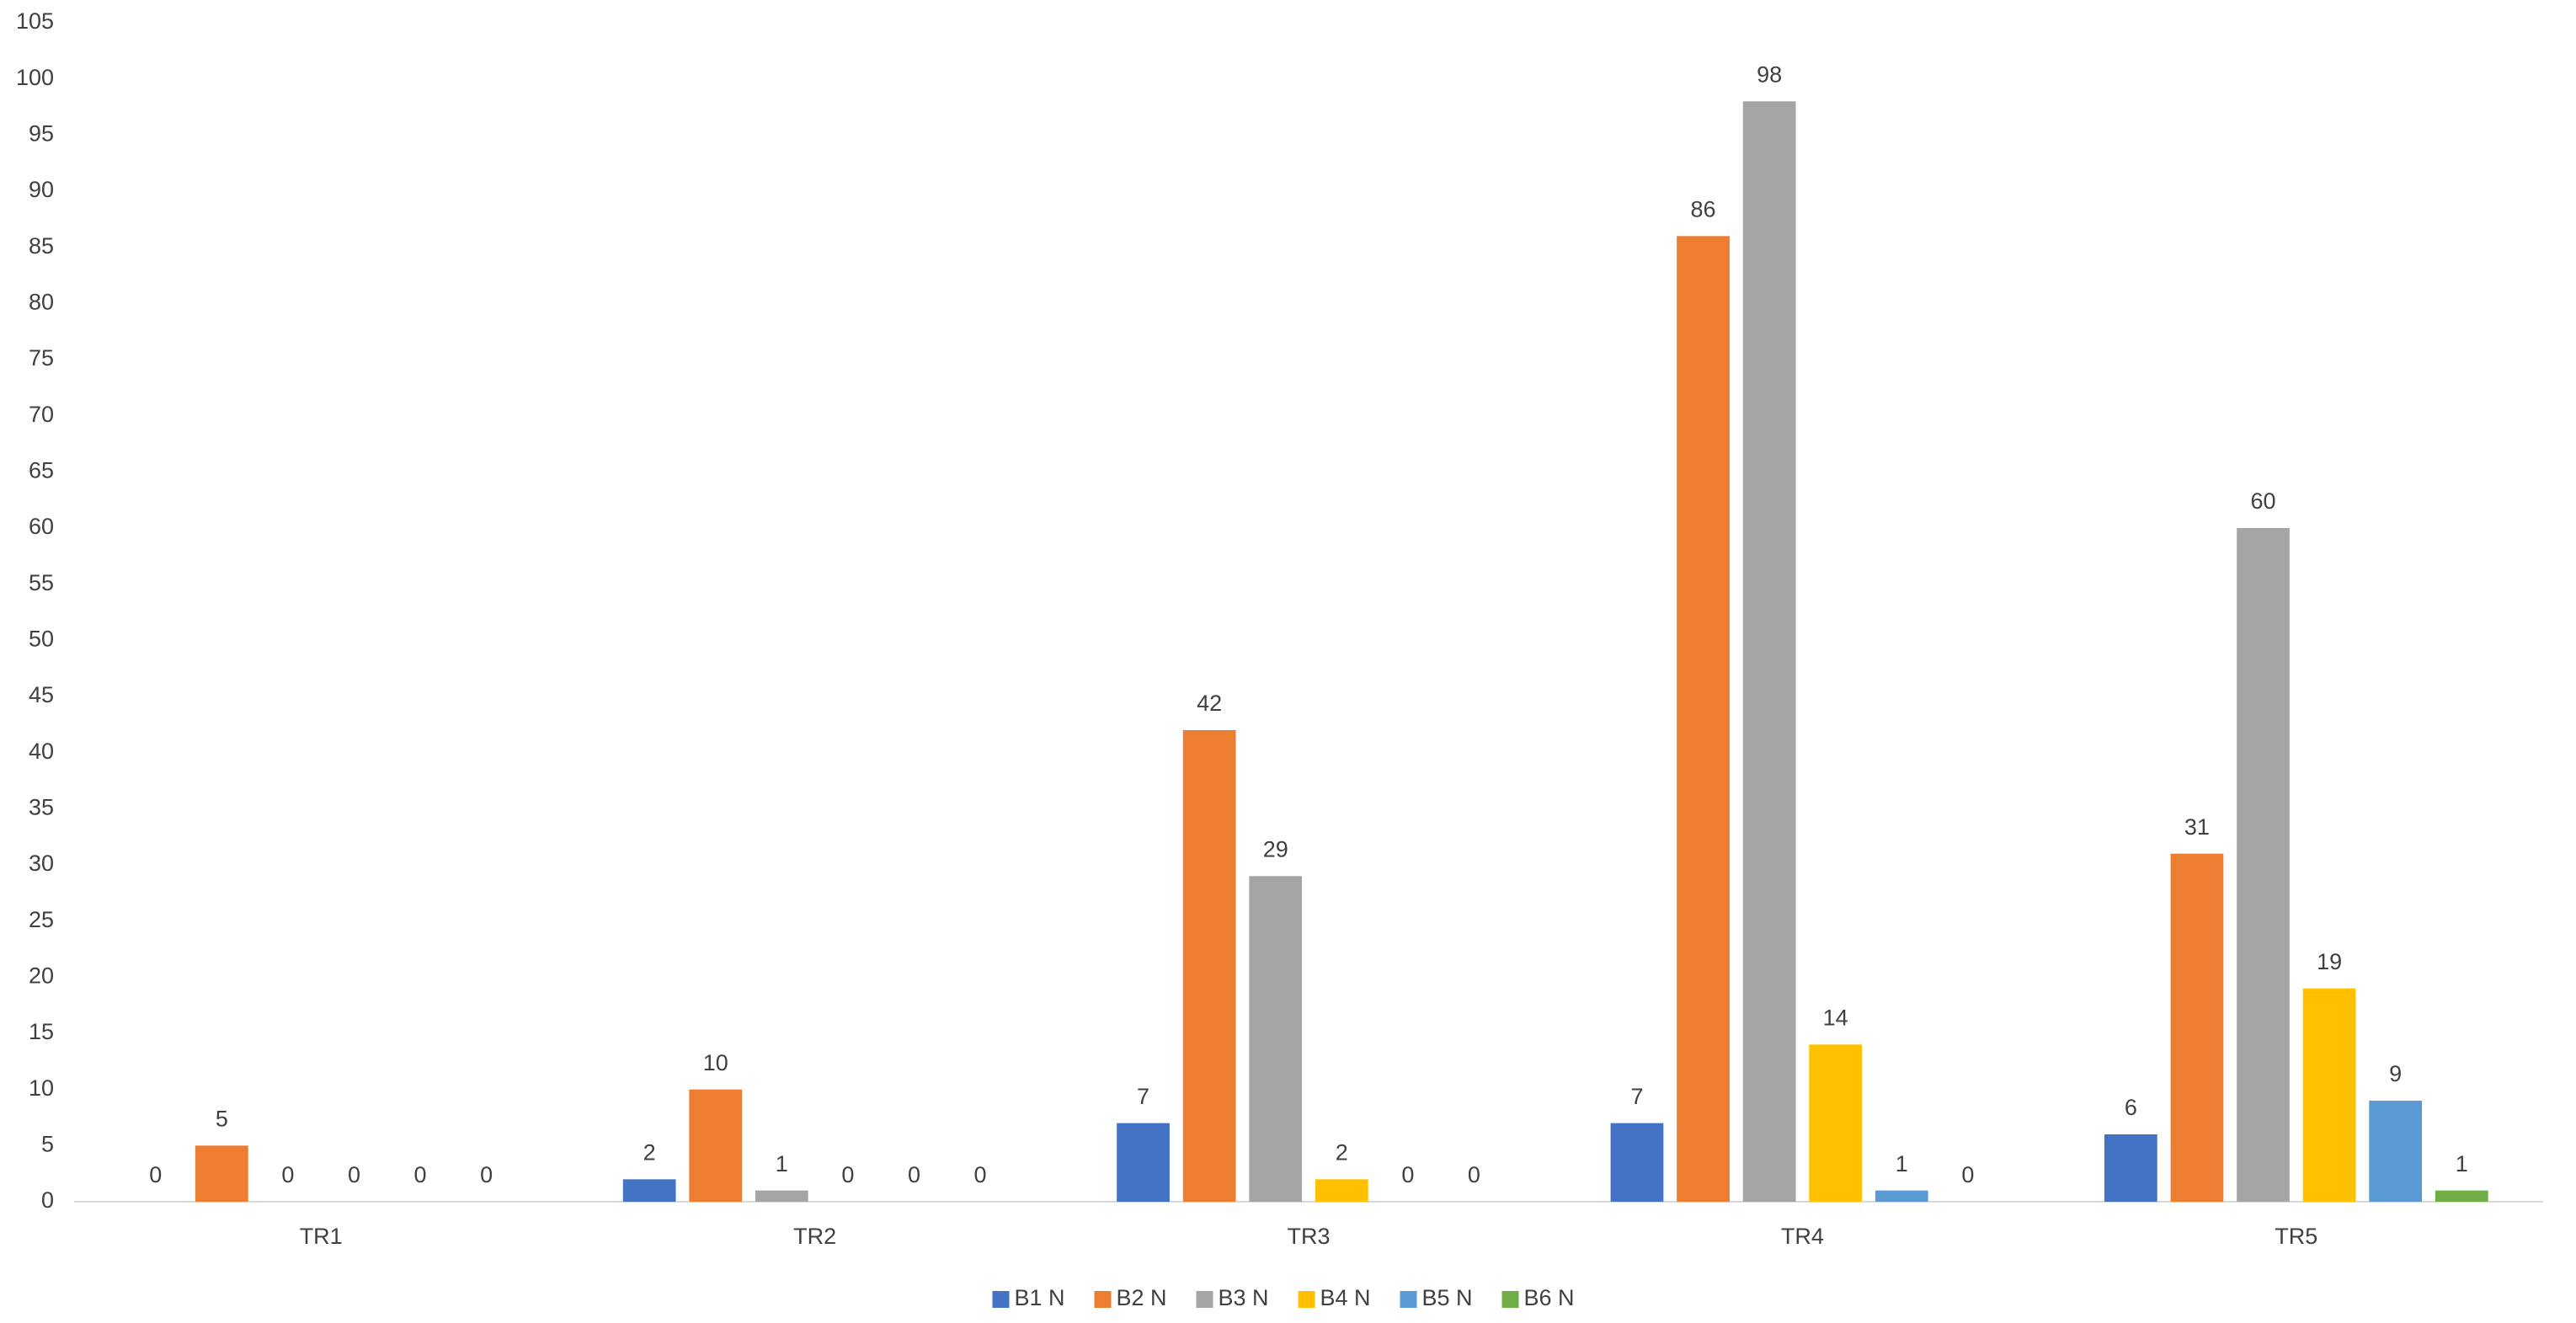  What do you see at coordinates (47, 1200) in the screenshot?
I see `y-tick-label: 0` at bounding box center [47, 1200].